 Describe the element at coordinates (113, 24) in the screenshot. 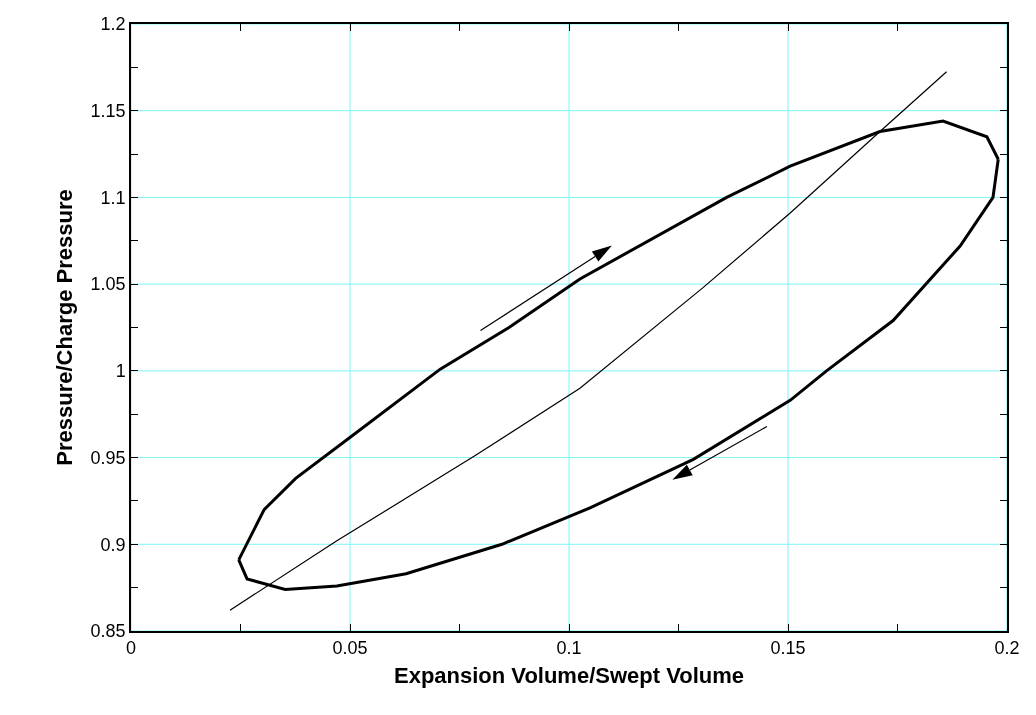

I see `y-tick-label: 1.2` at that location.